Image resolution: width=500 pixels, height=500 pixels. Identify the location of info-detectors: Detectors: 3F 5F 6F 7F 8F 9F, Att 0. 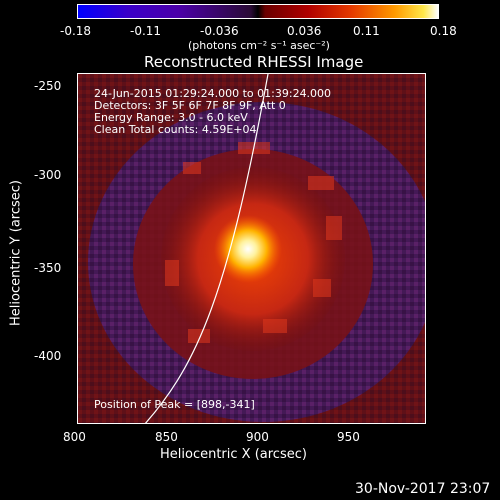
(190, 105).